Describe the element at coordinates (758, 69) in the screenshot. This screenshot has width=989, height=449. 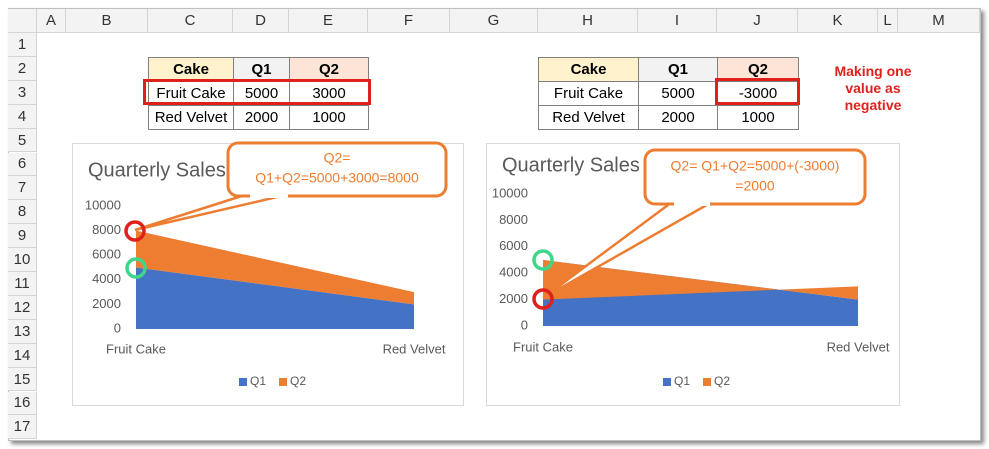
I see `table-header: Q2` at that location.